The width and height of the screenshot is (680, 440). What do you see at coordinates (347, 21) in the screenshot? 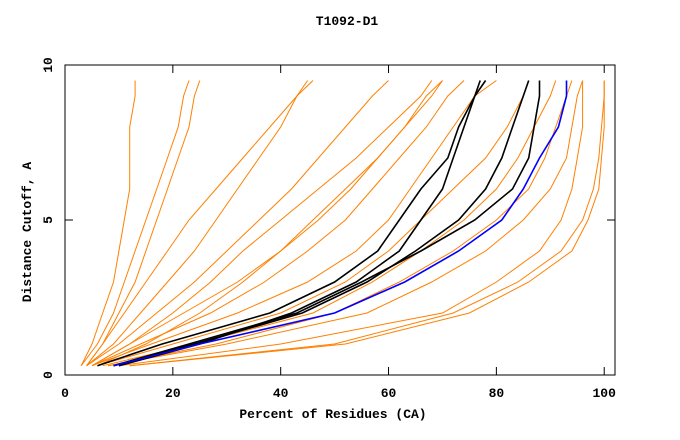
I see `chart-title: T1092-D1` at bounding box center [347, 21].